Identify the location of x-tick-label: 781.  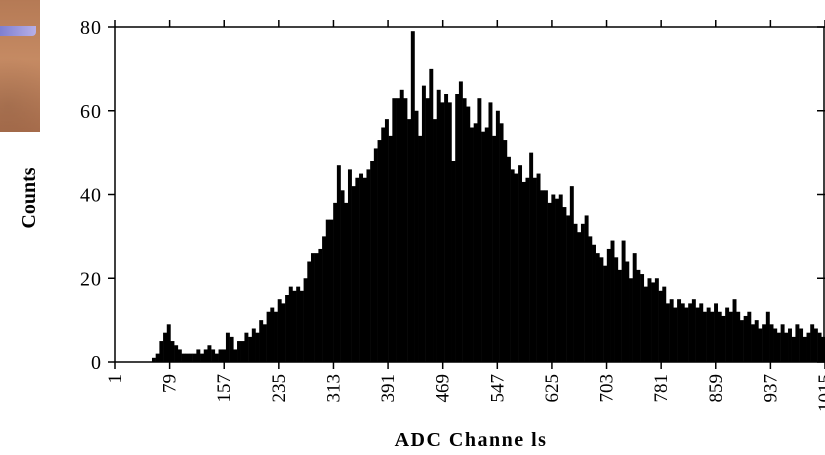
(661, 388).